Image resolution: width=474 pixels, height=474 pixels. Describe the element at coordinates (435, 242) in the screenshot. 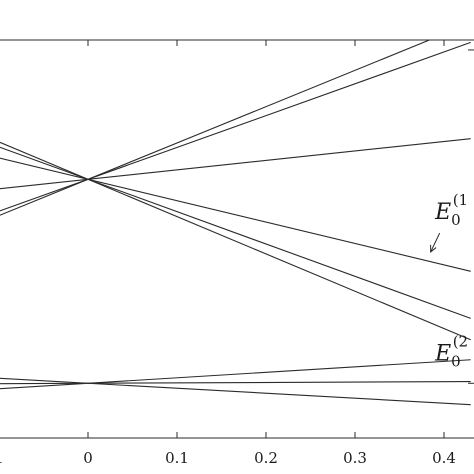

I see `annotation-arrow` at that location.